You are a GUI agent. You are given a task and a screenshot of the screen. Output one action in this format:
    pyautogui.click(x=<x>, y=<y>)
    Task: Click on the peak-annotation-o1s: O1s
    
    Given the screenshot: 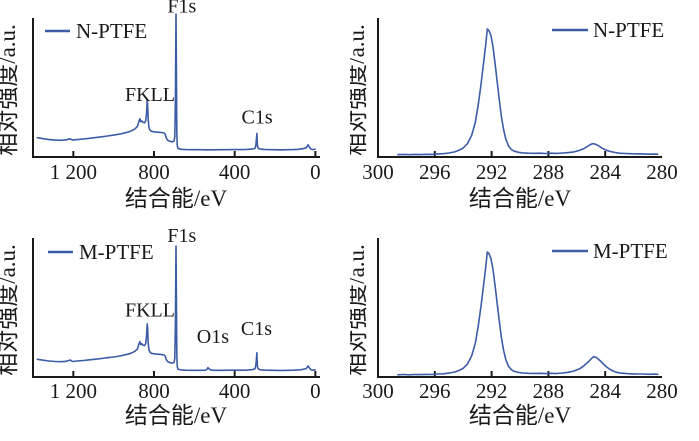 What is the action you would take?
    pyautogui.click(x=213, y=337)
    